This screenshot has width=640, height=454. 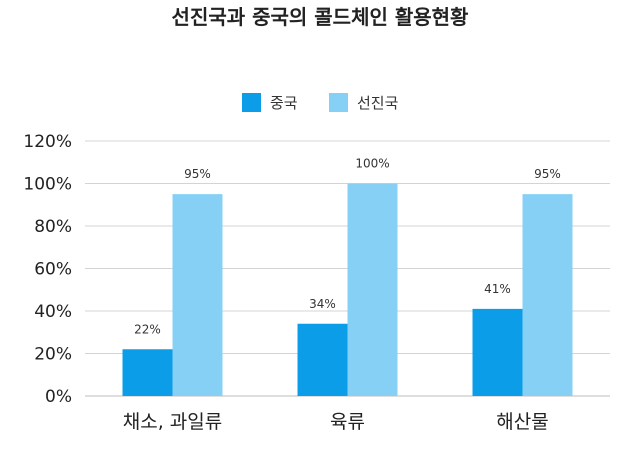 What do you see at coordinates (320, 102) in the screenshot?
I see `legend: 중국 선진국` at bounding box center [320, 102].